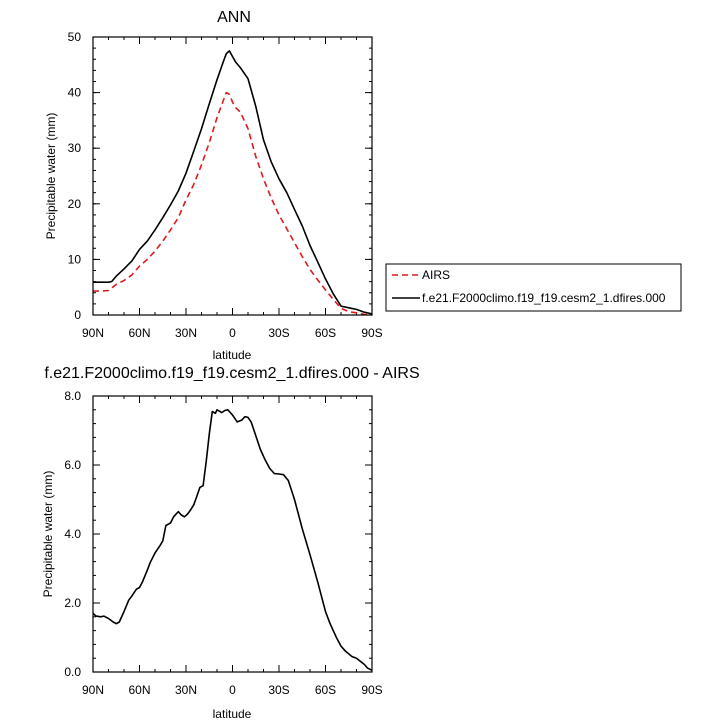 This screenshot has height=723, width=725. What do you see at coordinates (75, 37) in the screenshot?
I see `y-tick-label: 50` at bounding box center [75, 37].